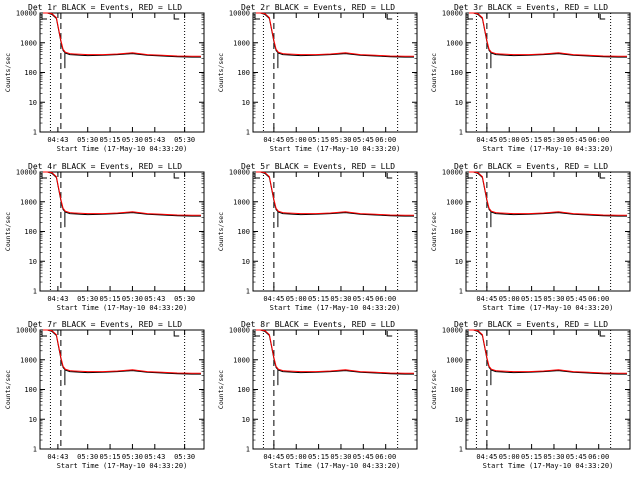 The height and width of the screenshot is (484, 640). I want to click on panel-title: Det 6r BLACK = Events, RED = LLD, so click(531, 166).